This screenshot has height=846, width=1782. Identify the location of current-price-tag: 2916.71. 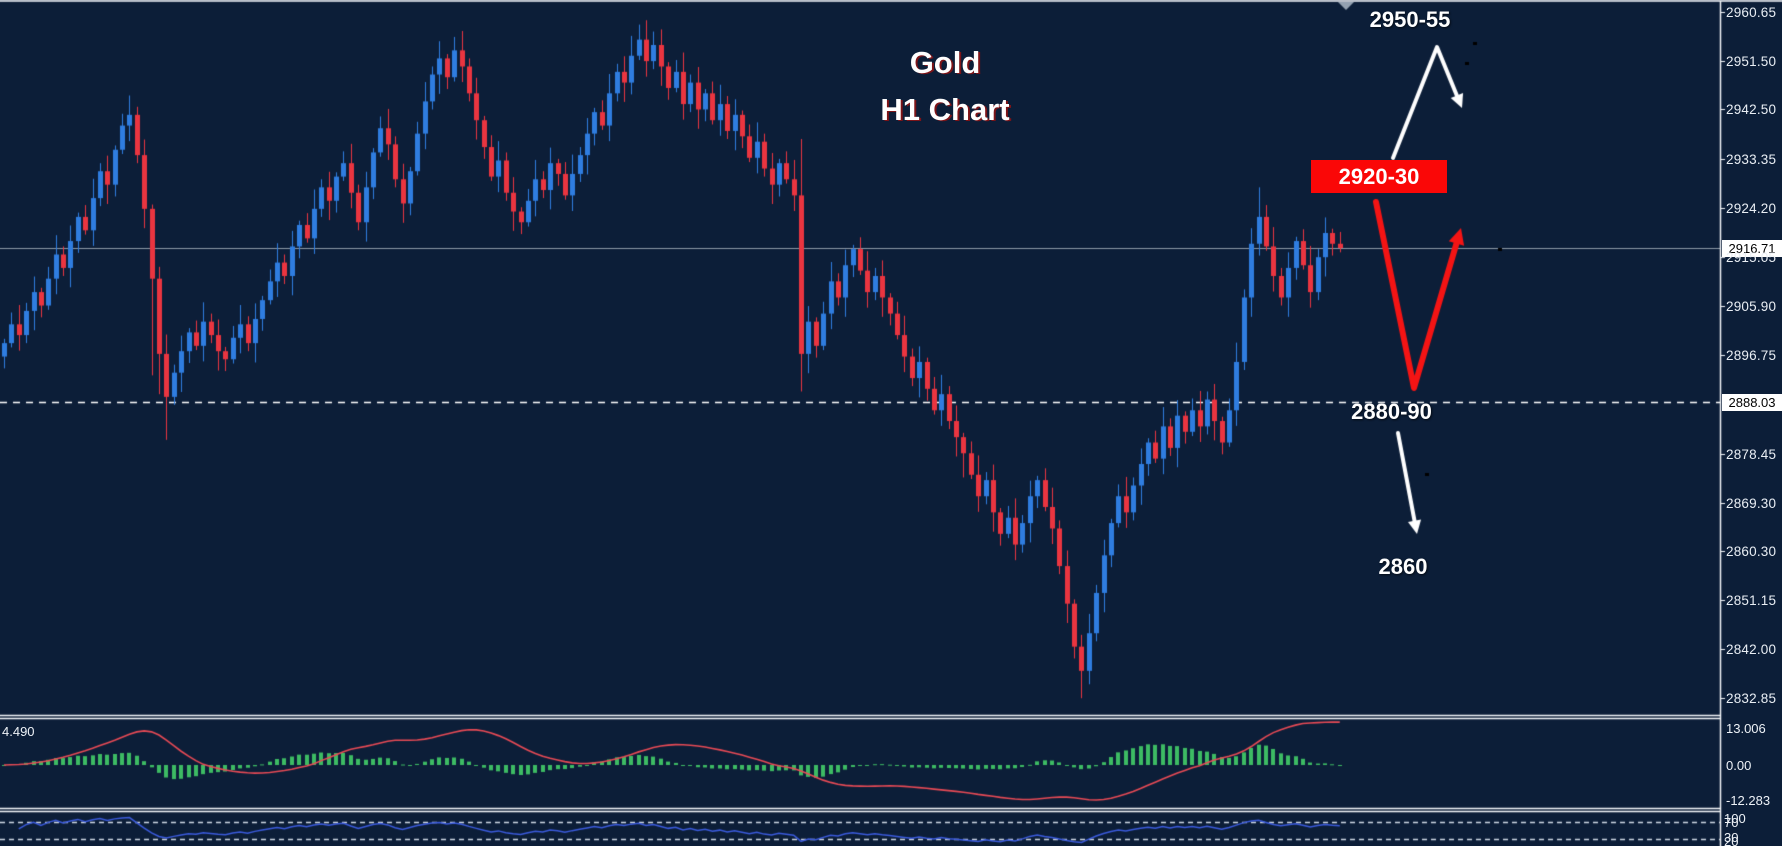
(1752, 248).